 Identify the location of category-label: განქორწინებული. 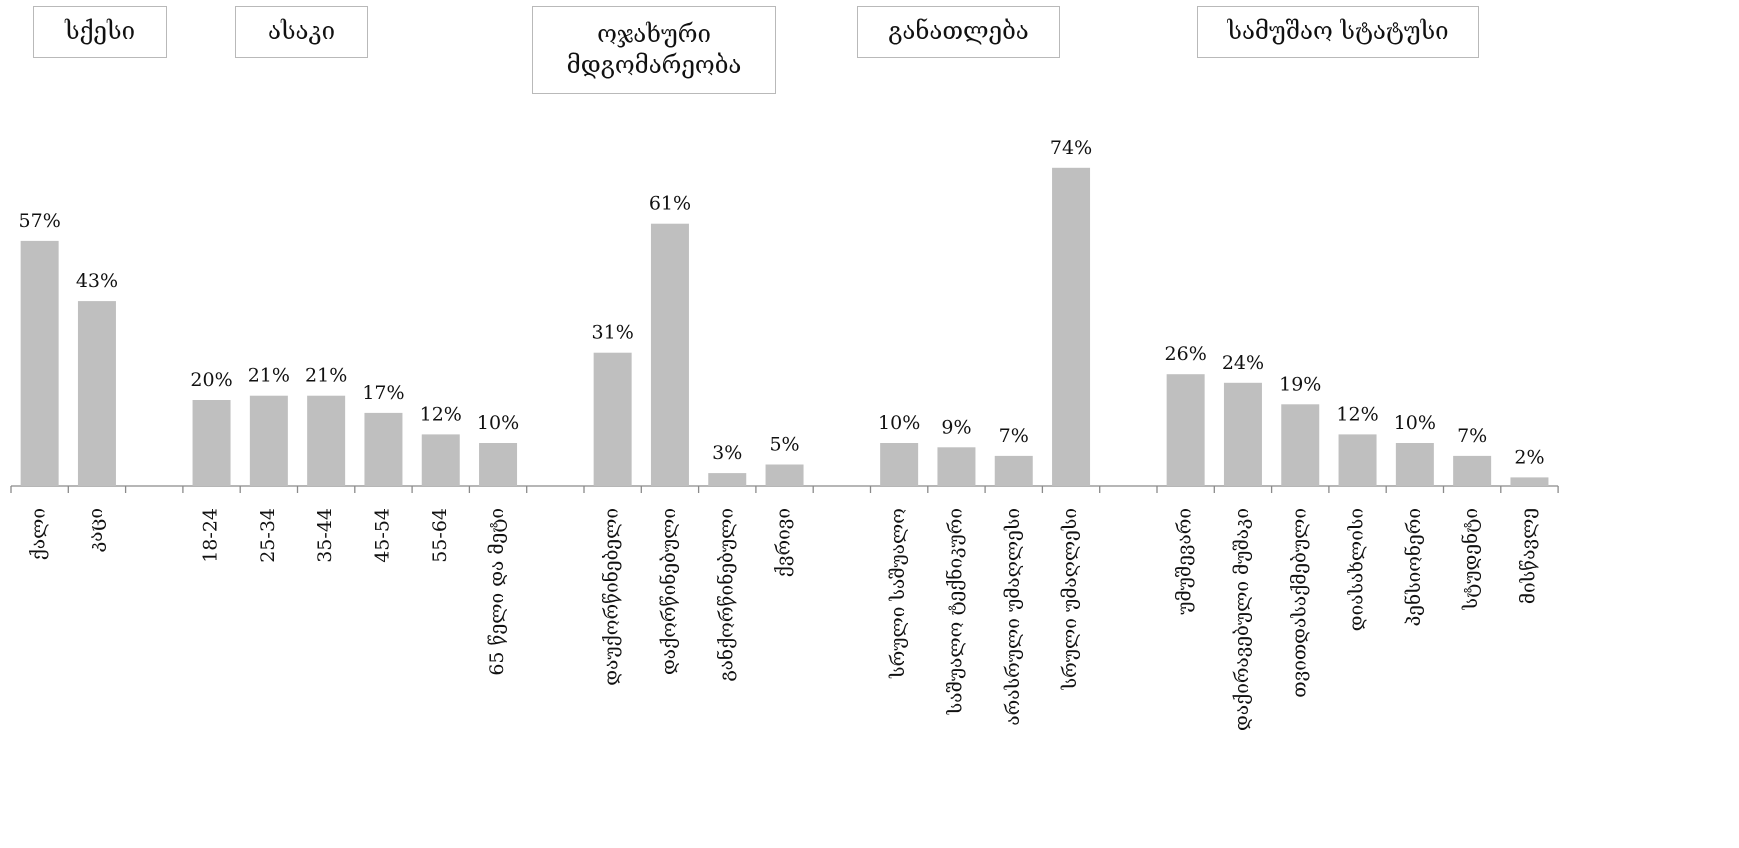
(726, 595).